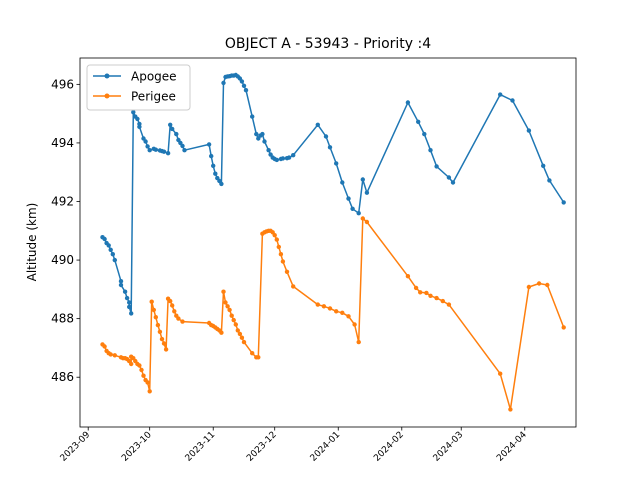 This screenshot has height=480, width=640. I want to click on y-tick-label: 492, so click(62, 202).